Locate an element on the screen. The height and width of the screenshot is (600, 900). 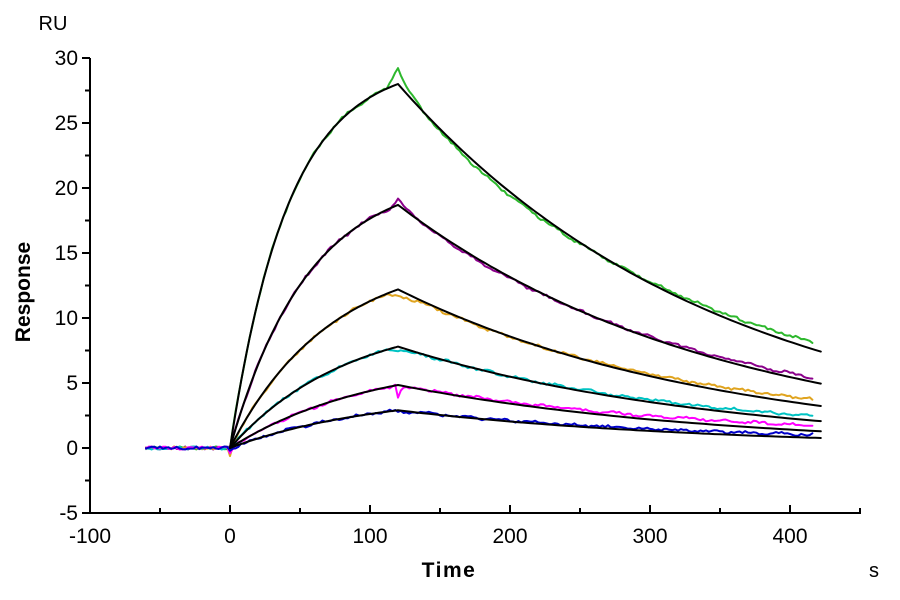
y-tick-label: -5 is located at coordinates (68, 513).